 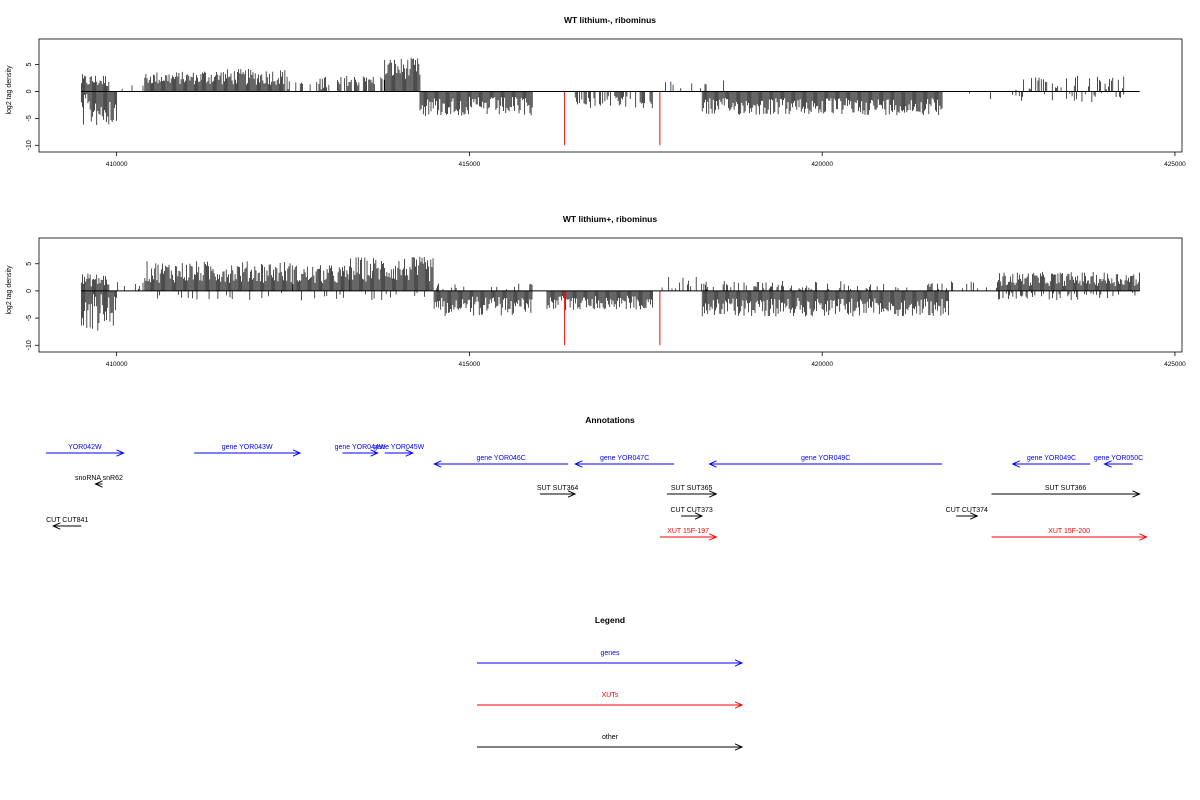 I want to click on plot-frame-lithium-minus, so click(x=610, y=95).